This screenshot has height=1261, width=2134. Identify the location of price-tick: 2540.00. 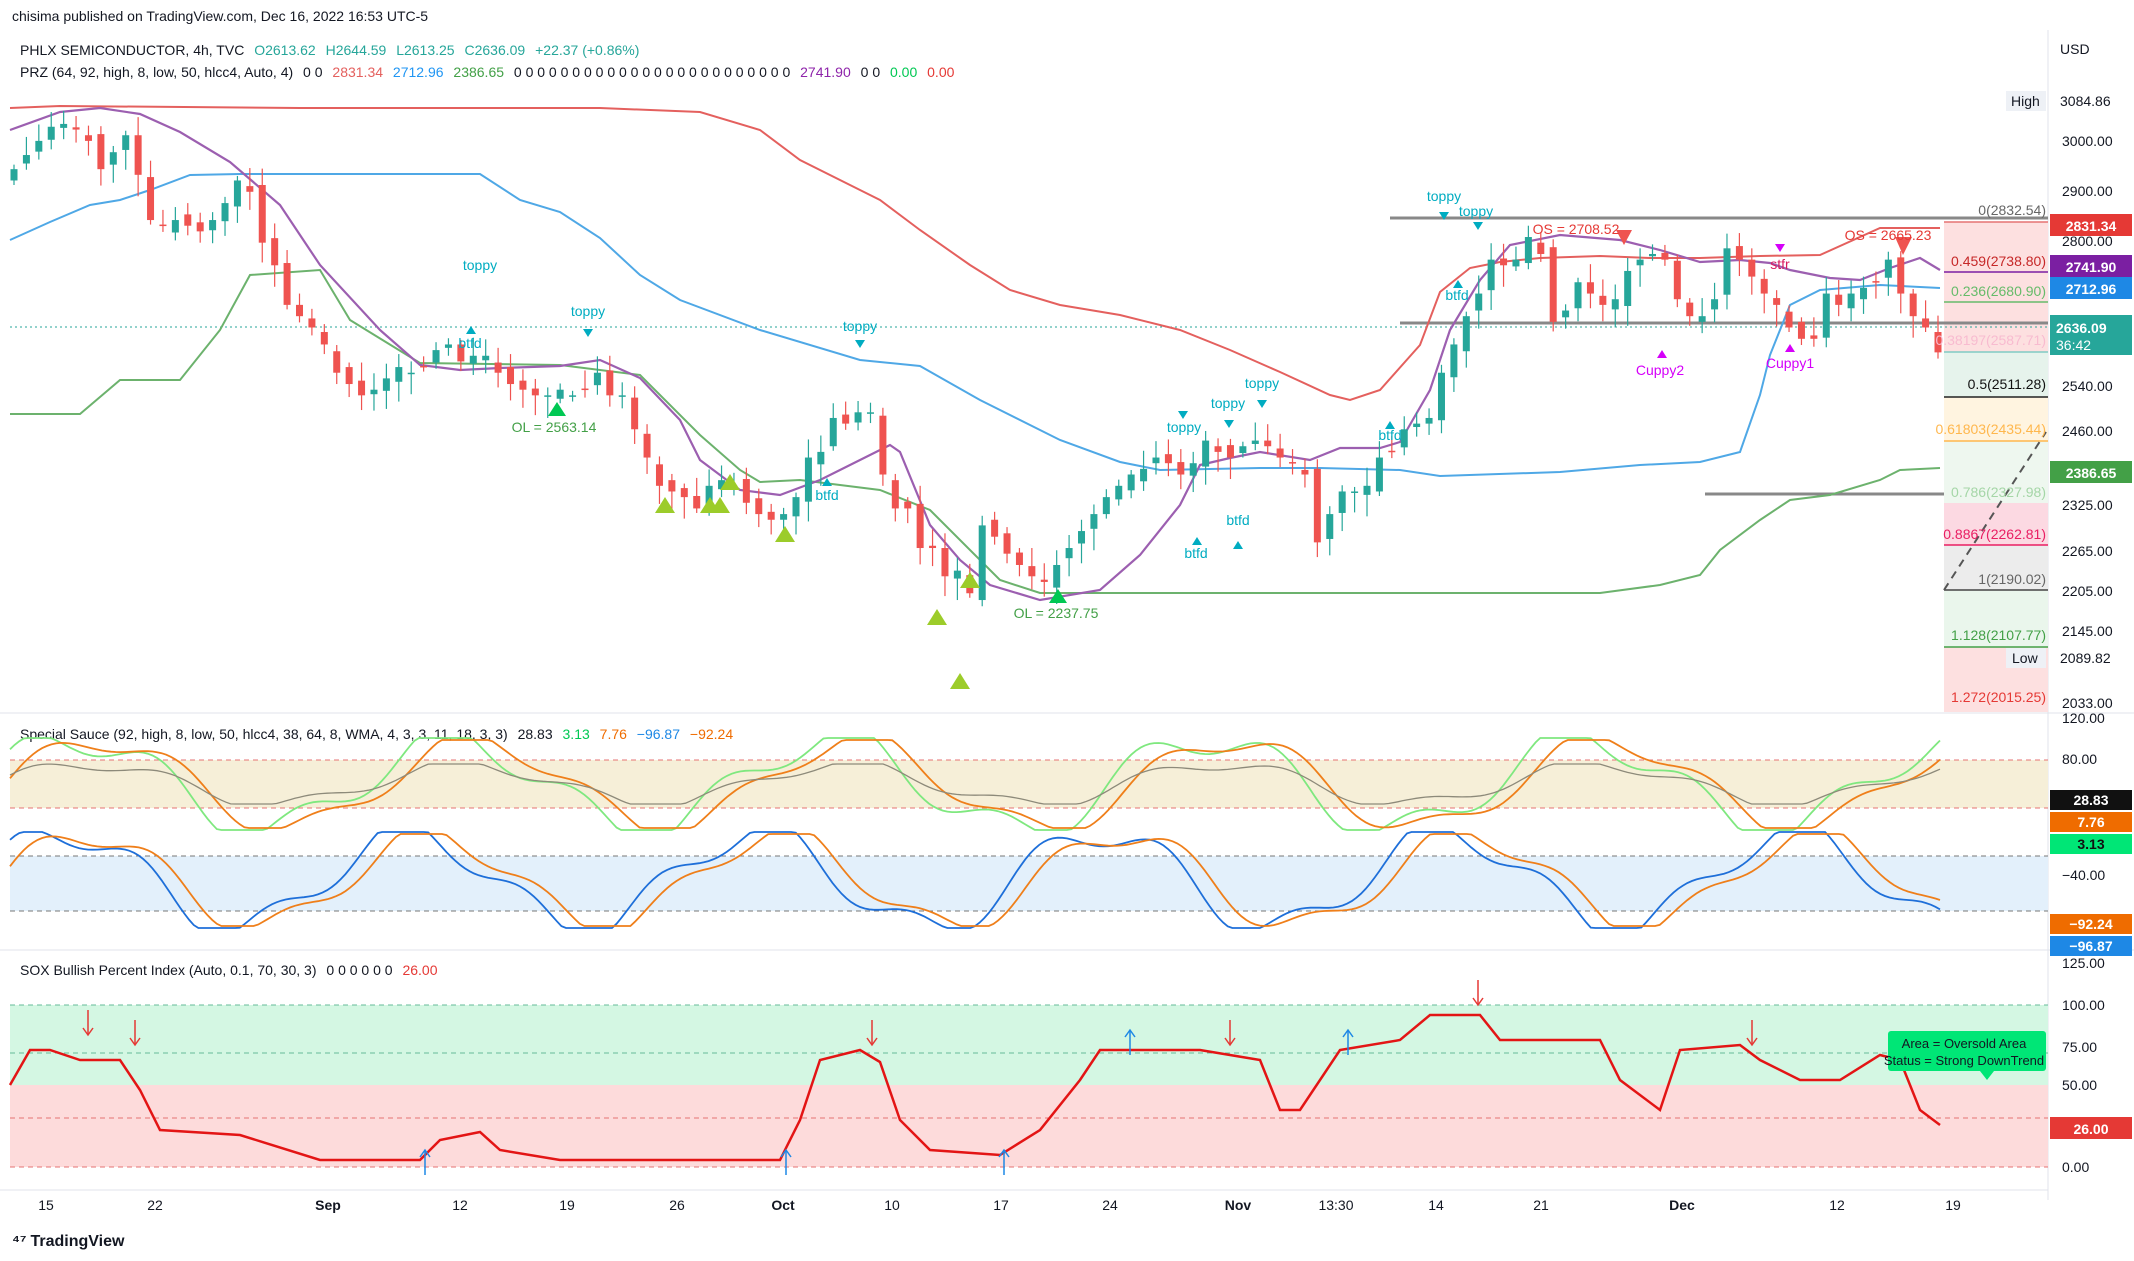
(2087, 386).